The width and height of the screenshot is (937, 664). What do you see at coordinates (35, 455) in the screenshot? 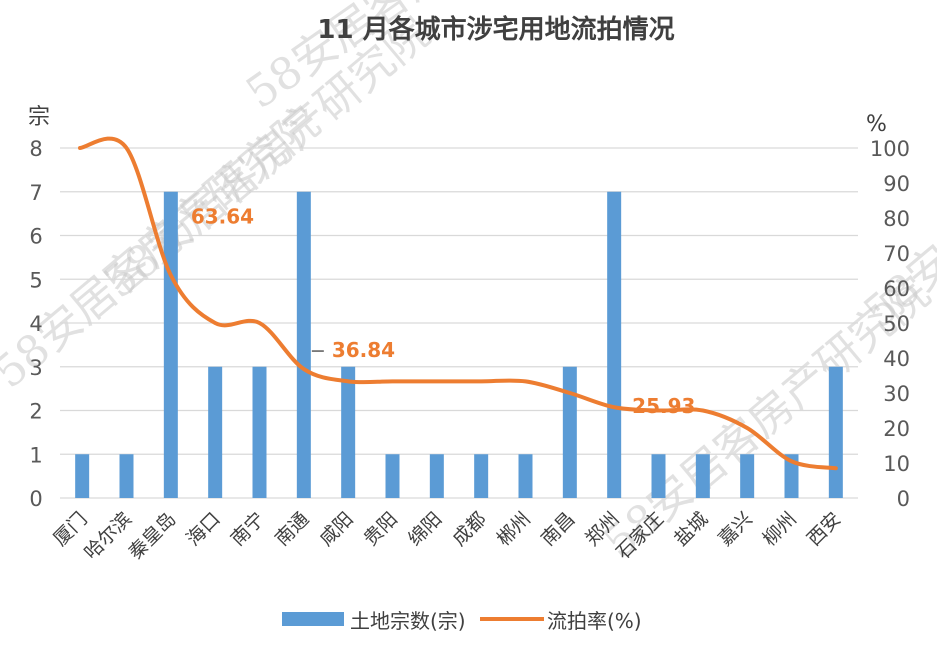
I see `left-axis-tick-label: 1` at bounding box center [35, 455].